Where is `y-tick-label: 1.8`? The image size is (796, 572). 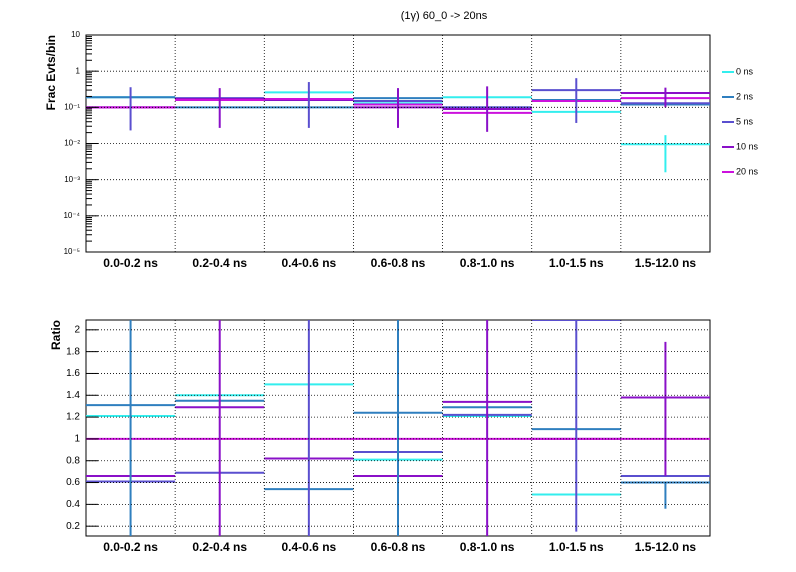
y-tick-label: 1.8 is located at coordinates (73, 351).